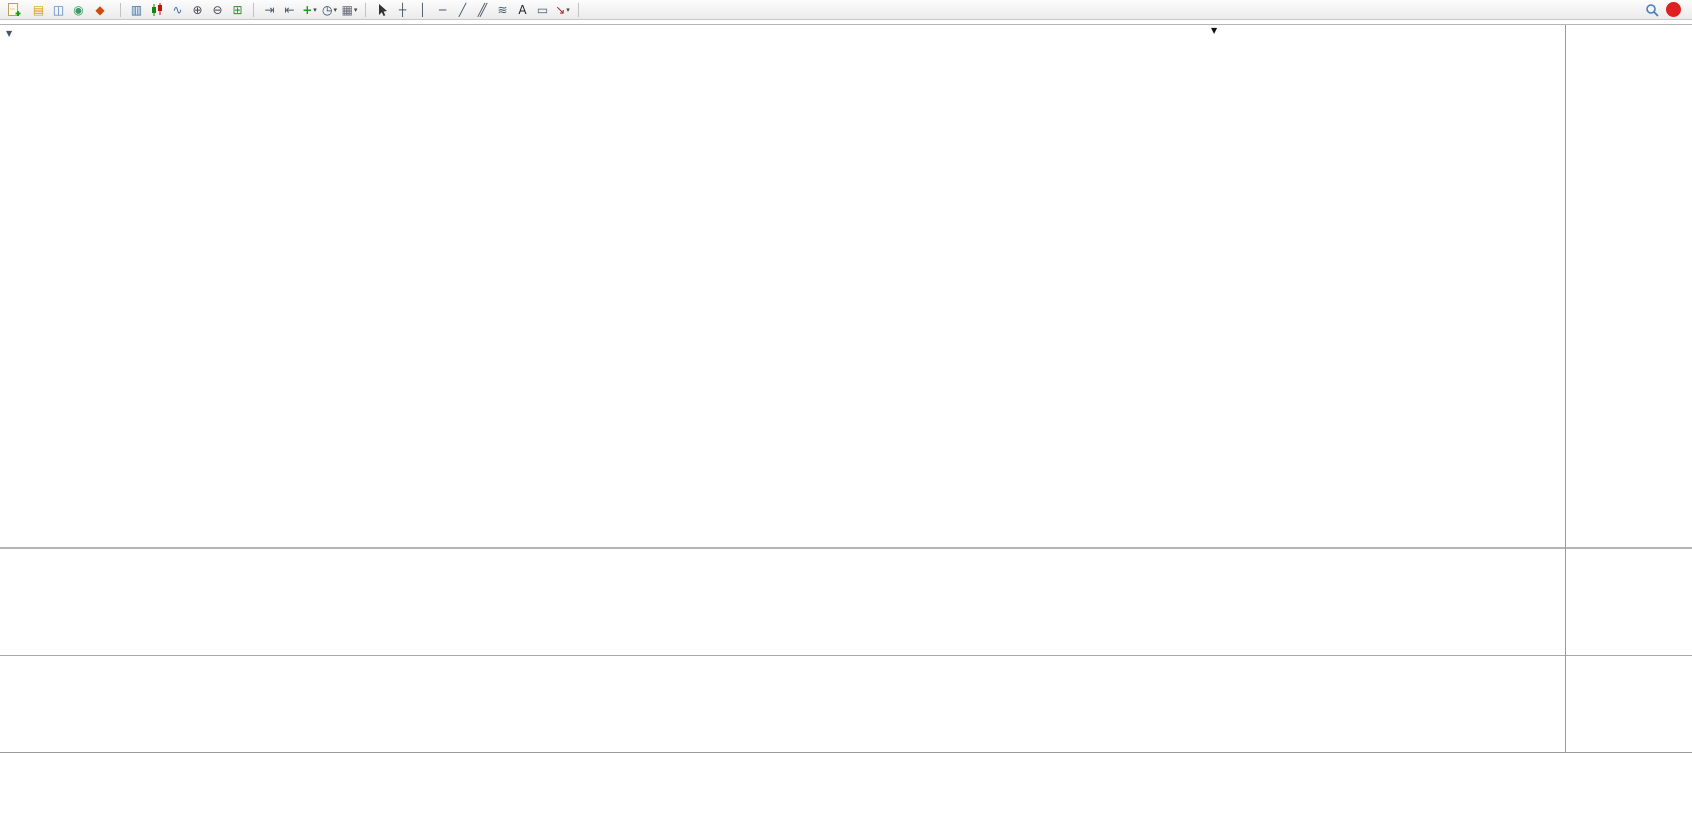 This screenshot has width=1692, height=837. What do you see at coordinates (329, 9) in the screenshot?
I see `periods-icon: ◷▾` at bounding box center [329, 9].